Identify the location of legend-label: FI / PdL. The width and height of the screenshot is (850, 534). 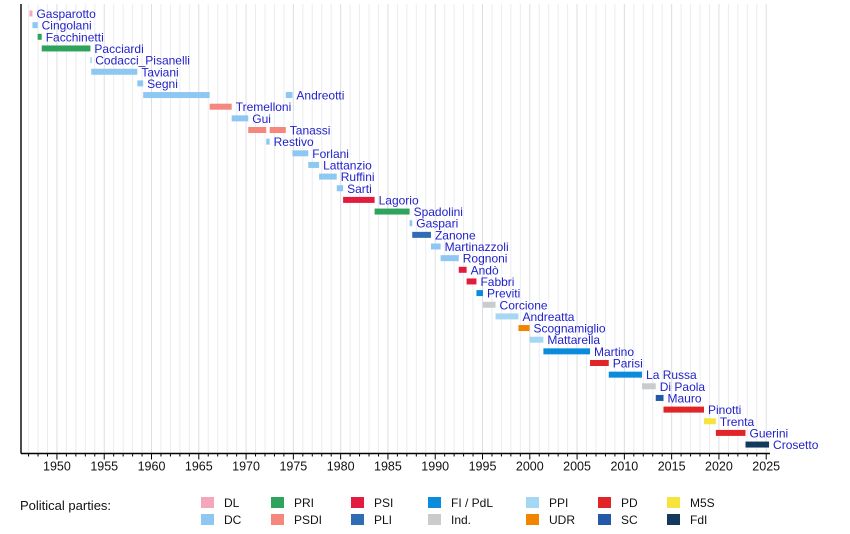
(472, 502).